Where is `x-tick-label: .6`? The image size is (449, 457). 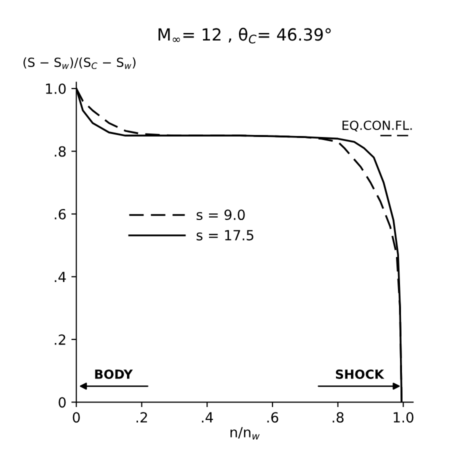
x-tick-label: .6 is located at coordinates (272, 417).